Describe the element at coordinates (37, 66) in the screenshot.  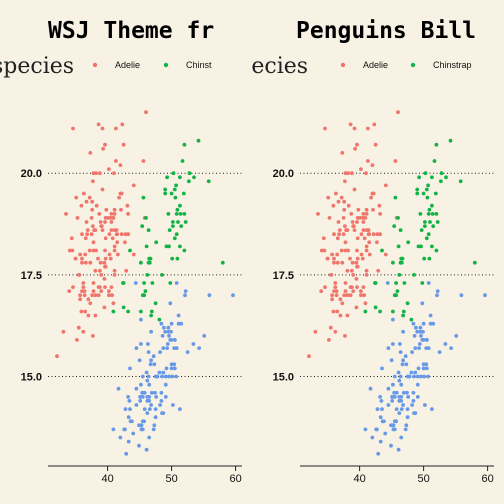
I see `legend-title: species` at that location.